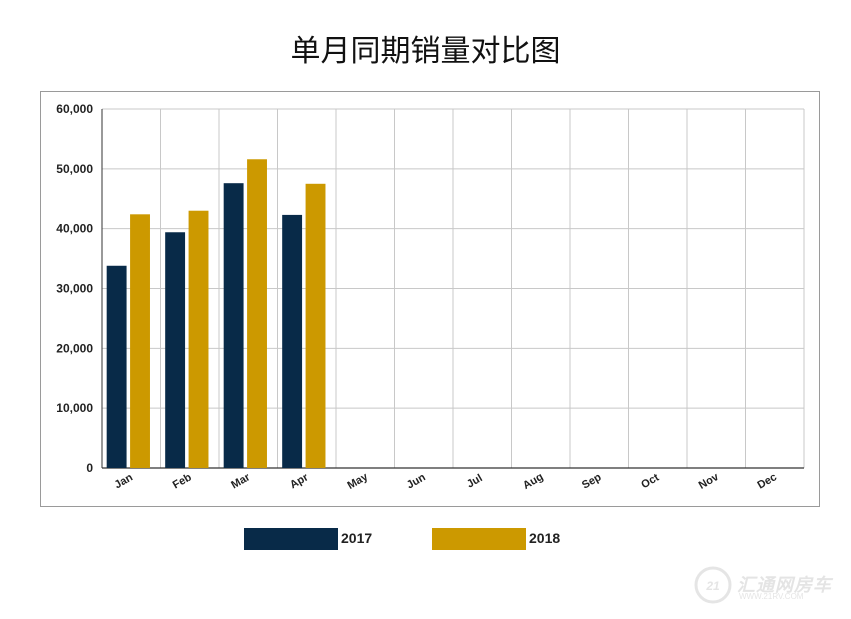  Describe the element at coordinates (416, 481) in the screenshot. I see `x-tick-label: Jun` at that location.